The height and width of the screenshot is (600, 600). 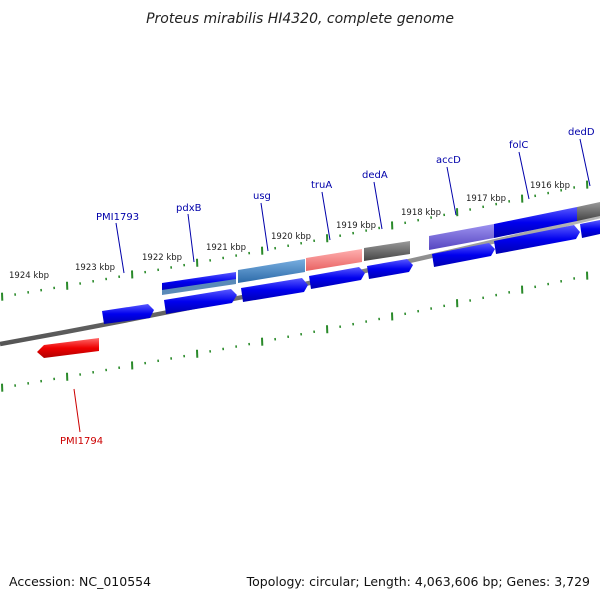 What do you see at coordinates (326, 216) in the screenshot?
I see `leader-truA` at bounding box center [326, 216].